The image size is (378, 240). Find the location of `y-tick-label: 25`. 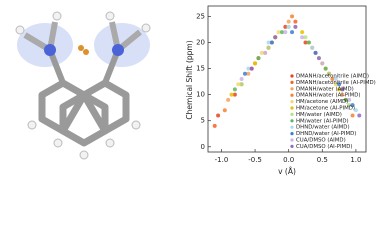

y-tick-label: 25 is located at coordinates (200, 16).